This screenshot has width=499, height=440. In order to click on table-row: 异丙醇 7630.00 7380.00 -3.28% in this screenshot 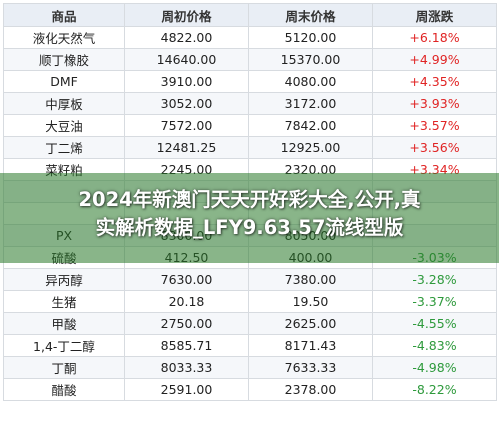, I will do `click(250, 279)`.